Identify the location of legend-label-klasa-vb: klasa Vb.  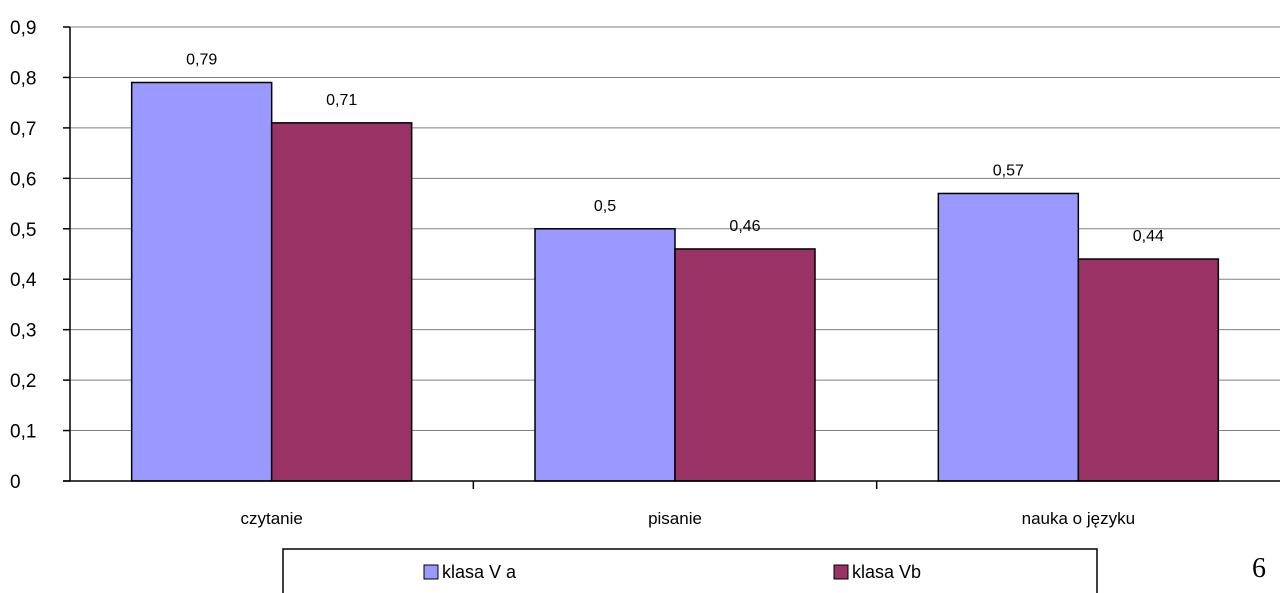
(886, 572).